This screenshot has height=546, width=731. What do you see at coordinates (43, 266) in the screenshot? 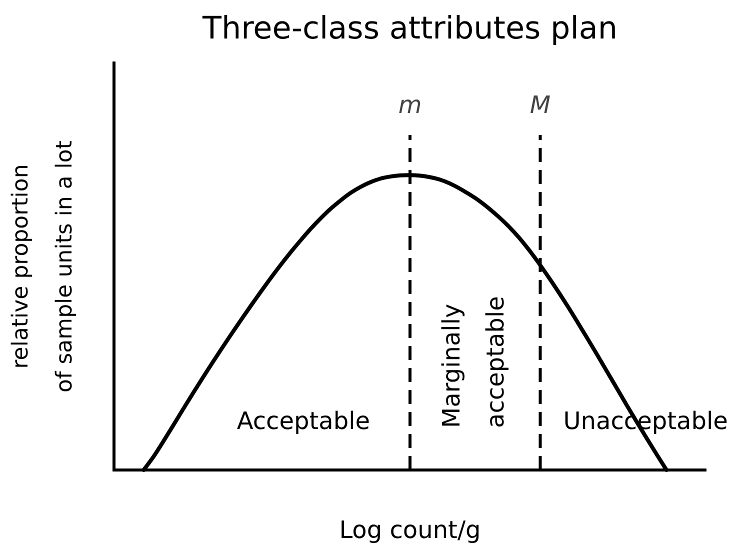
I see `y-axis-title: relative proportion of sample units in a lot` at bounding box center [43, 266].